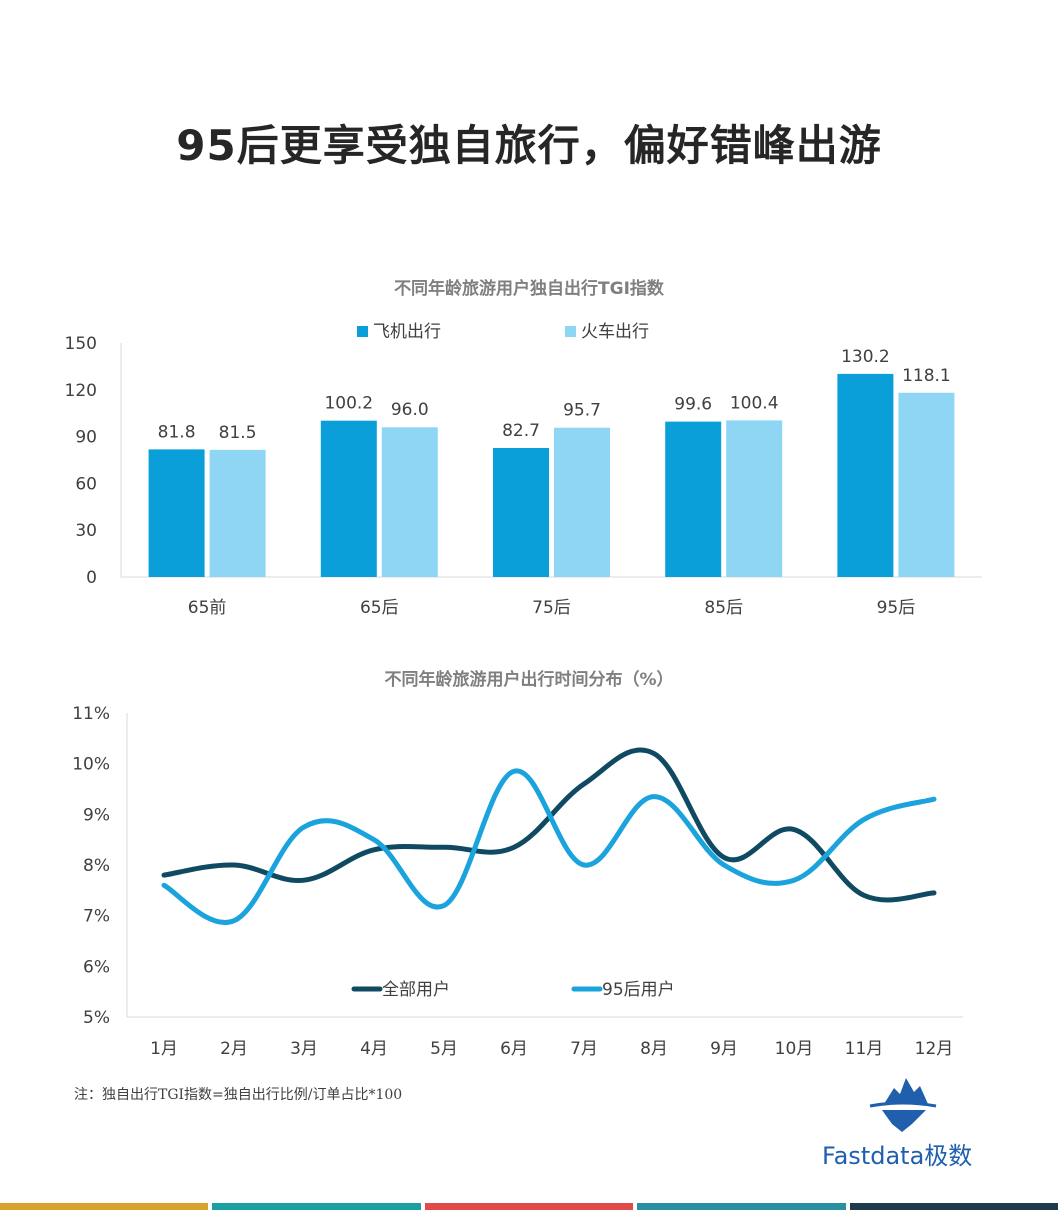  I want to click on page-title: 95后更享受独自旅行，偏好错峰出游, so click(529, 145).